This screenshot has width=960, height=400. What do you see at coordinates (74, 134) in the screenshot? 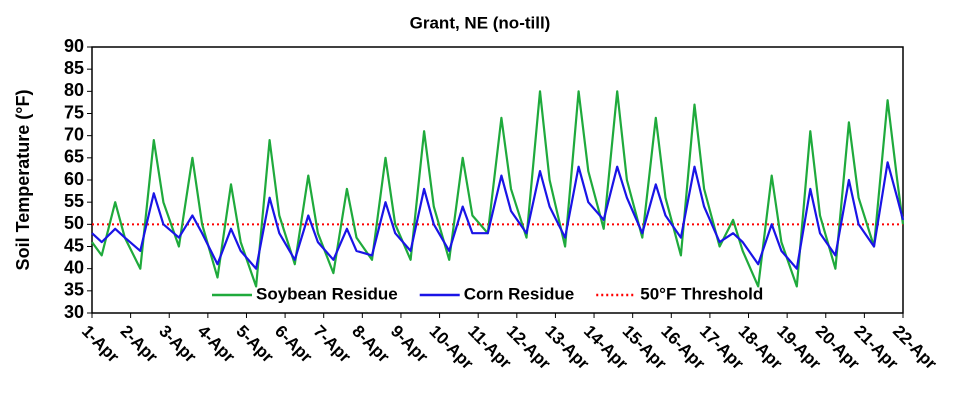
I see `y-tick-label: 70` at bounding box center [74, 134].